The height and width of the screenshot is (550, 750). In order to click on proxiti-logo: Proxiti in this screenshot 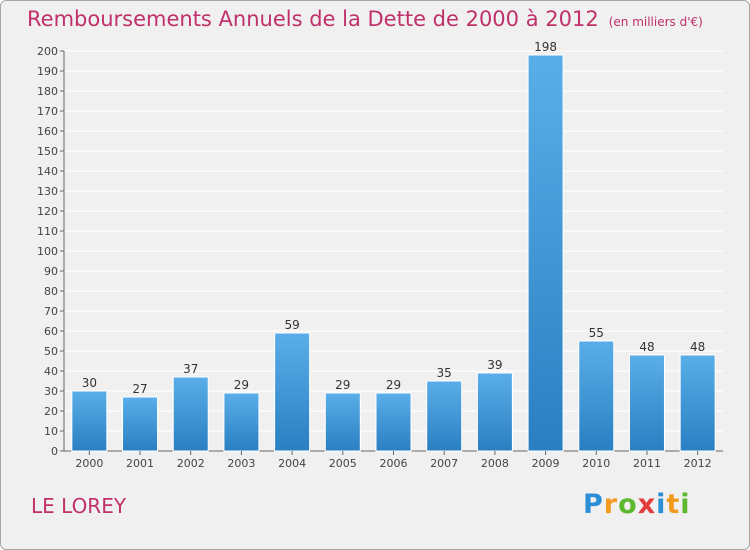, I will do `click(637, 504)`.